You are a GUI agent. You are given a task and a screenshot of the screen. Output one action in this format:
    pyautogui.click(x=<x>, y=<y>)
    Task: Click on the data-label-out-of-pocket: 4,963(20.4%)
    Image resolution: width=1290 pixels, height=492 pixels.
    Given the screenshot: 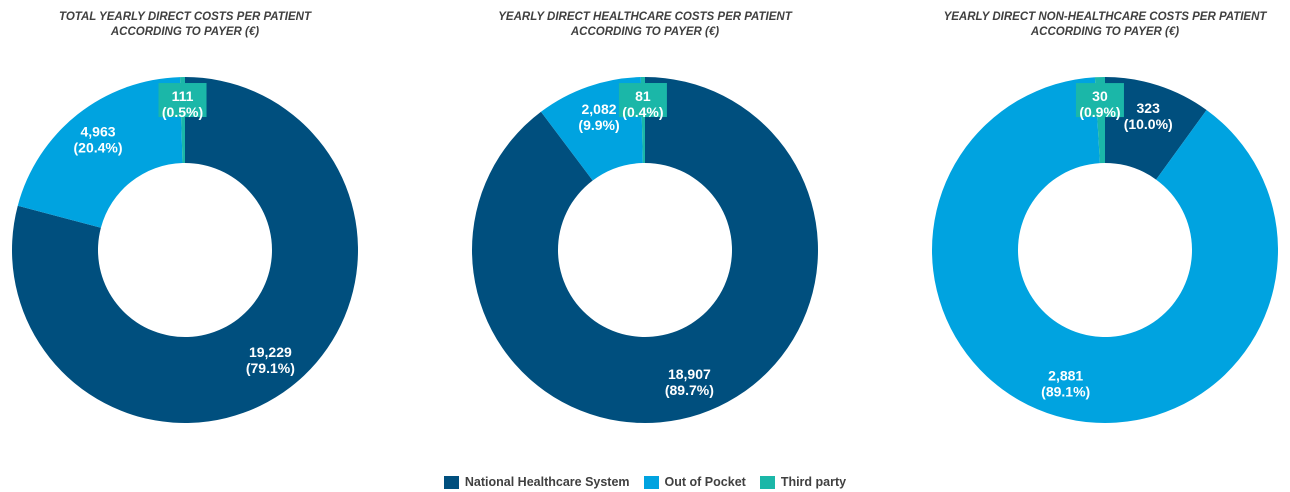 What is the action you would take?
    pyautogui.click(x=98, y=139)
    